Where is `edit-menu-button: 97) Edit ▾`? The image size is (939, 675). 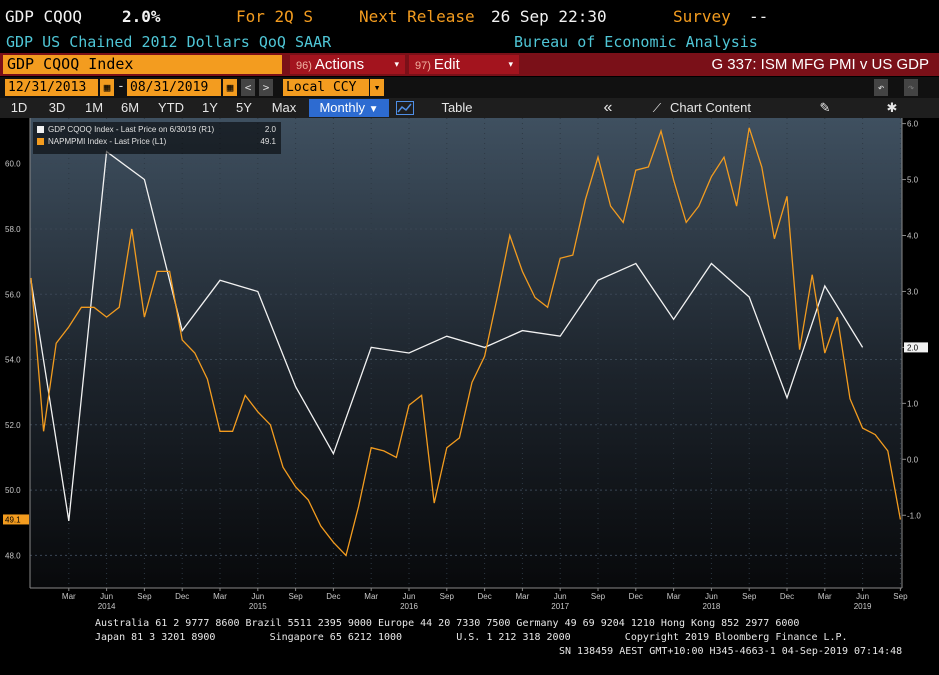
edit-menu-button: 97) Edit ▾ is located at coordinates (464, 64).